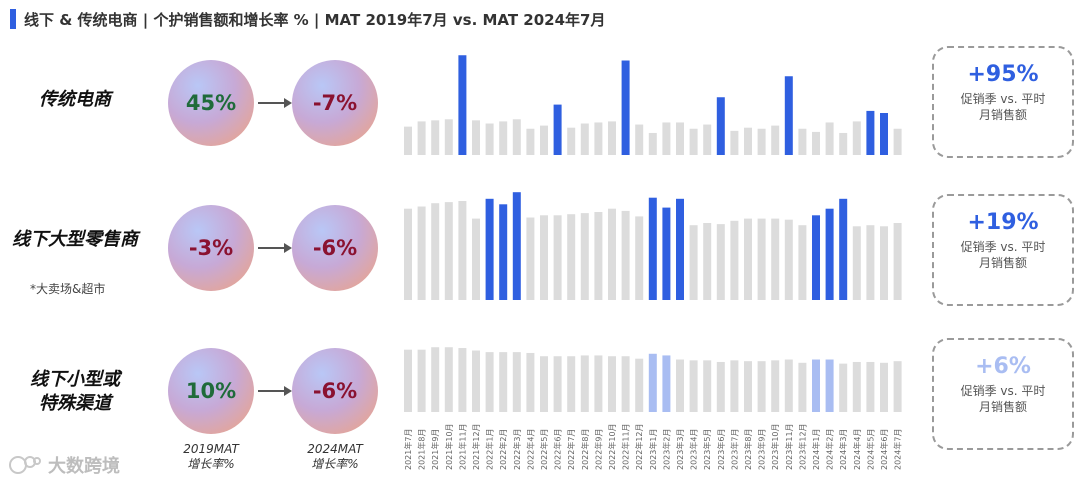 Image resolution: width=1080 pixels, height=485 pixels. Describe the element at coordinates (13, 19) in the screenshot. I see `title-accent-bar` at that location.